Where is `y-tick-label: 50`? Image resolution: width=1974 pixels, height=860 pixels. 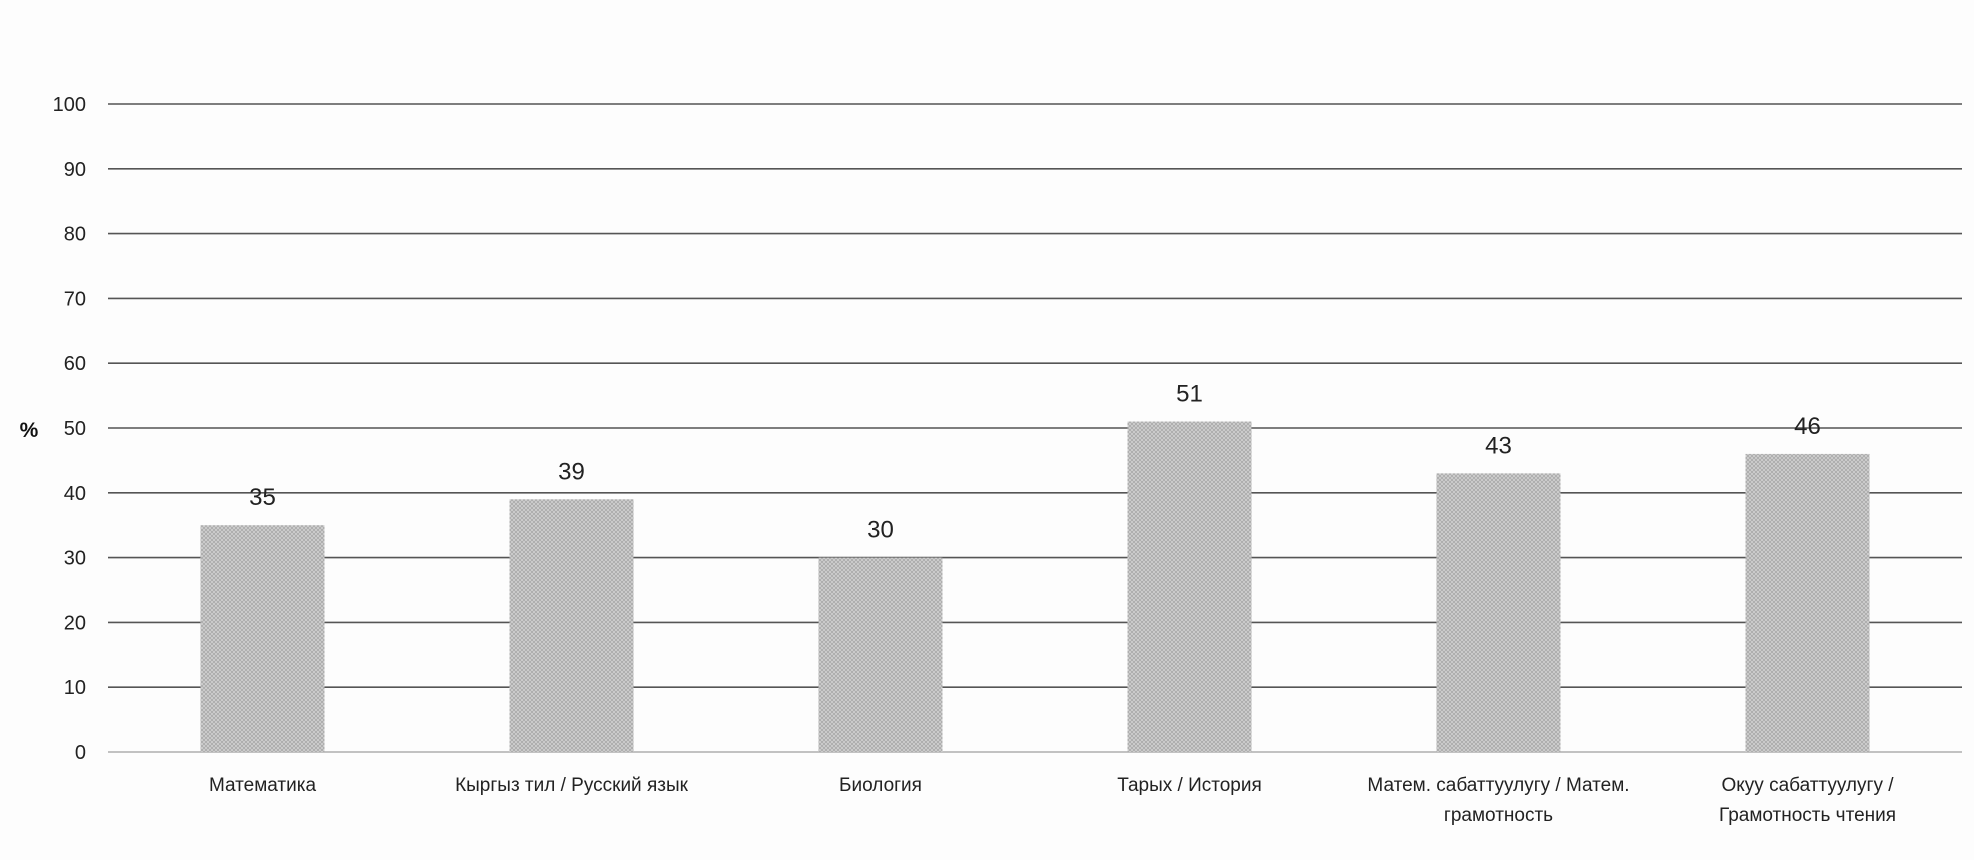 y-tick-label: 50 is located at coordinates (75, 429).